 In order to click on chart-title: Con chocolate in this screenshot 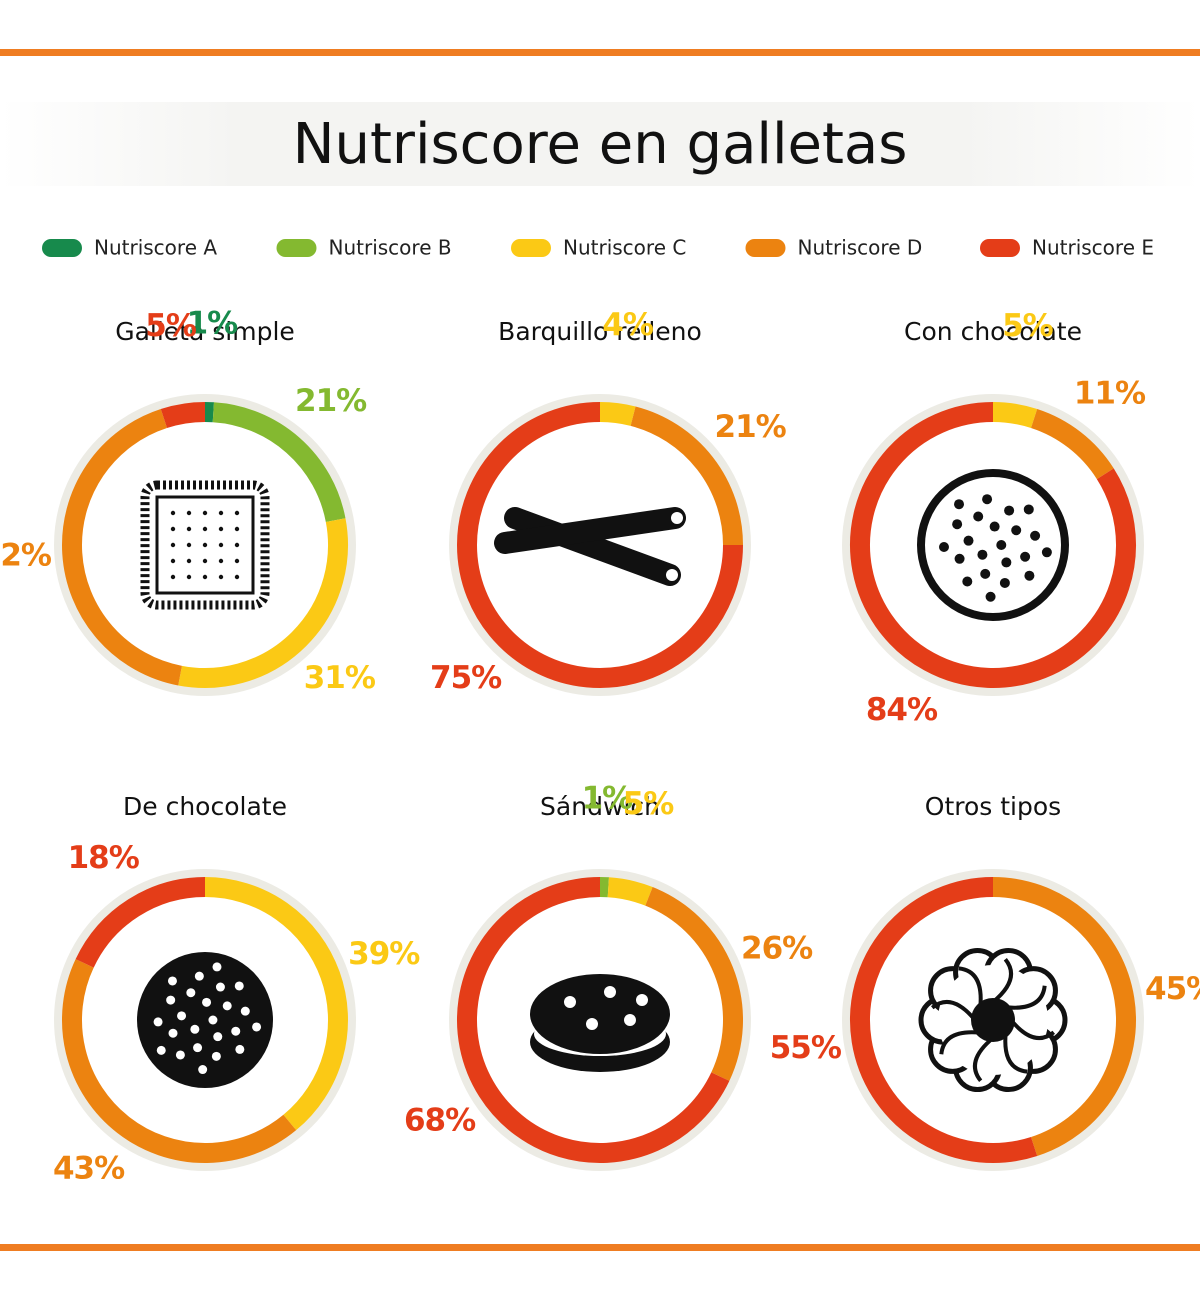, I will do `click(993, 331)`.